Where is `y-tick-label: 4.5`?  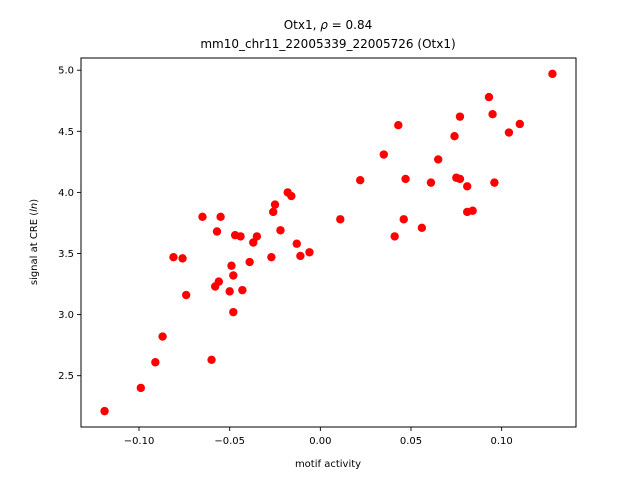
y-tick-label: 4.5 is located at coordinates (66, 132).